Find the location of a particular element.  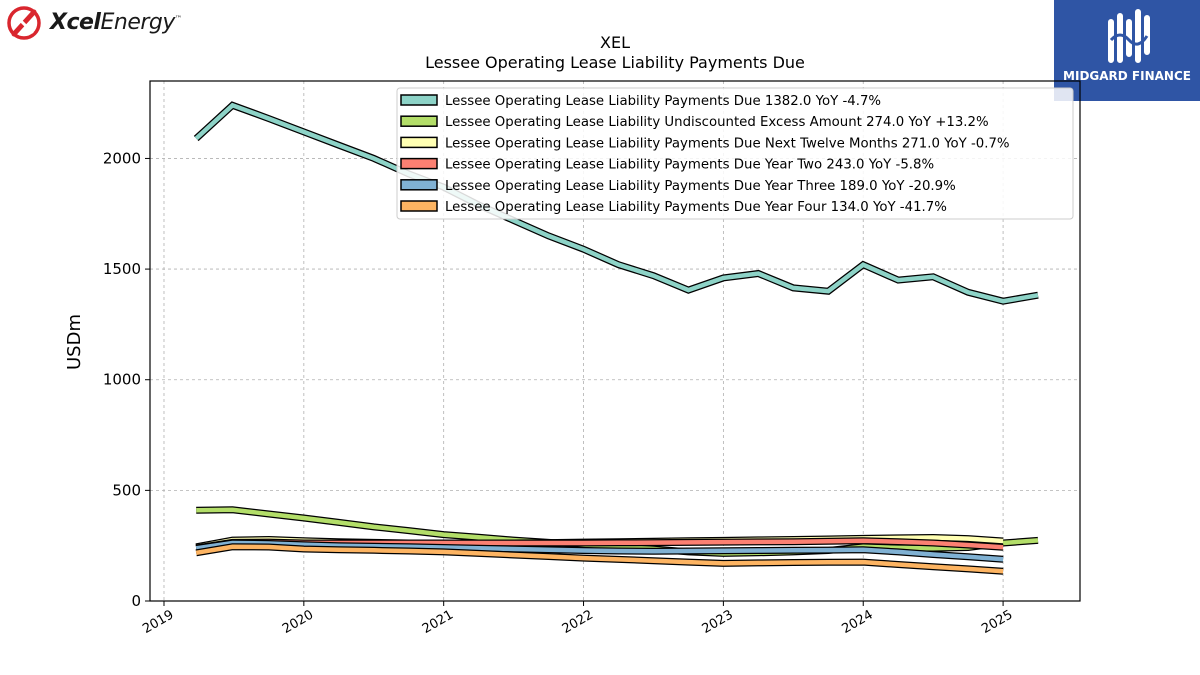

chart-title: XEL is located at coordinates (615, 42).